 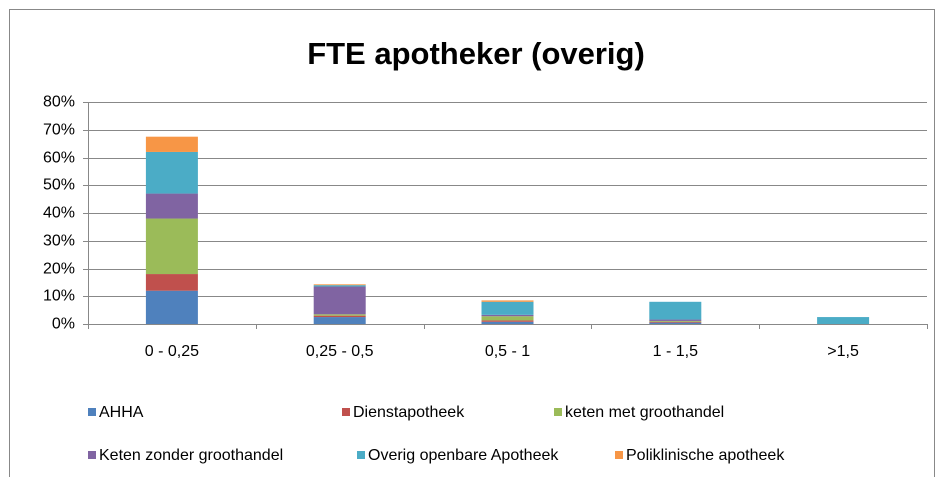 What do you see at coordinates (121, 412) in the screenshot?
I see `legend-label: AHHA` at bounding box center [121, 412].